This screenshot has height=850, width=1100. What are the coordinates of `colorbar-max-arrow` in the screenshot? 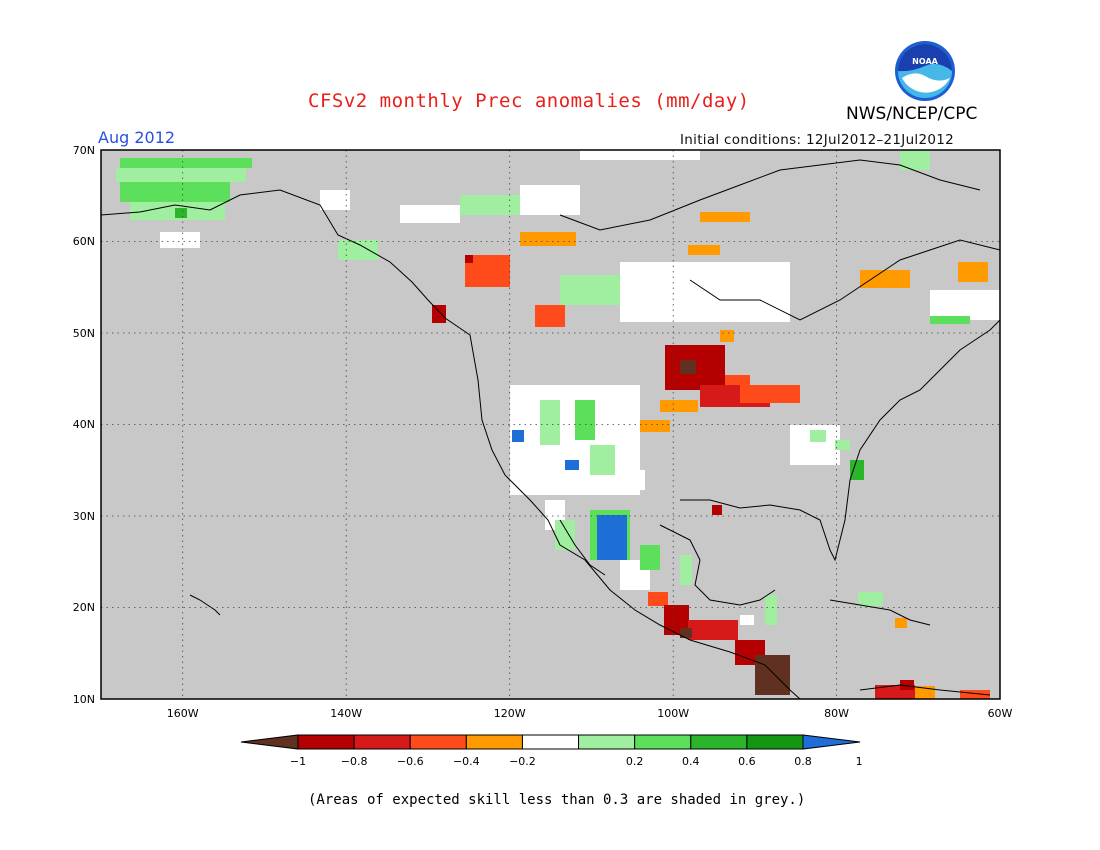 It's located at (831, 742).